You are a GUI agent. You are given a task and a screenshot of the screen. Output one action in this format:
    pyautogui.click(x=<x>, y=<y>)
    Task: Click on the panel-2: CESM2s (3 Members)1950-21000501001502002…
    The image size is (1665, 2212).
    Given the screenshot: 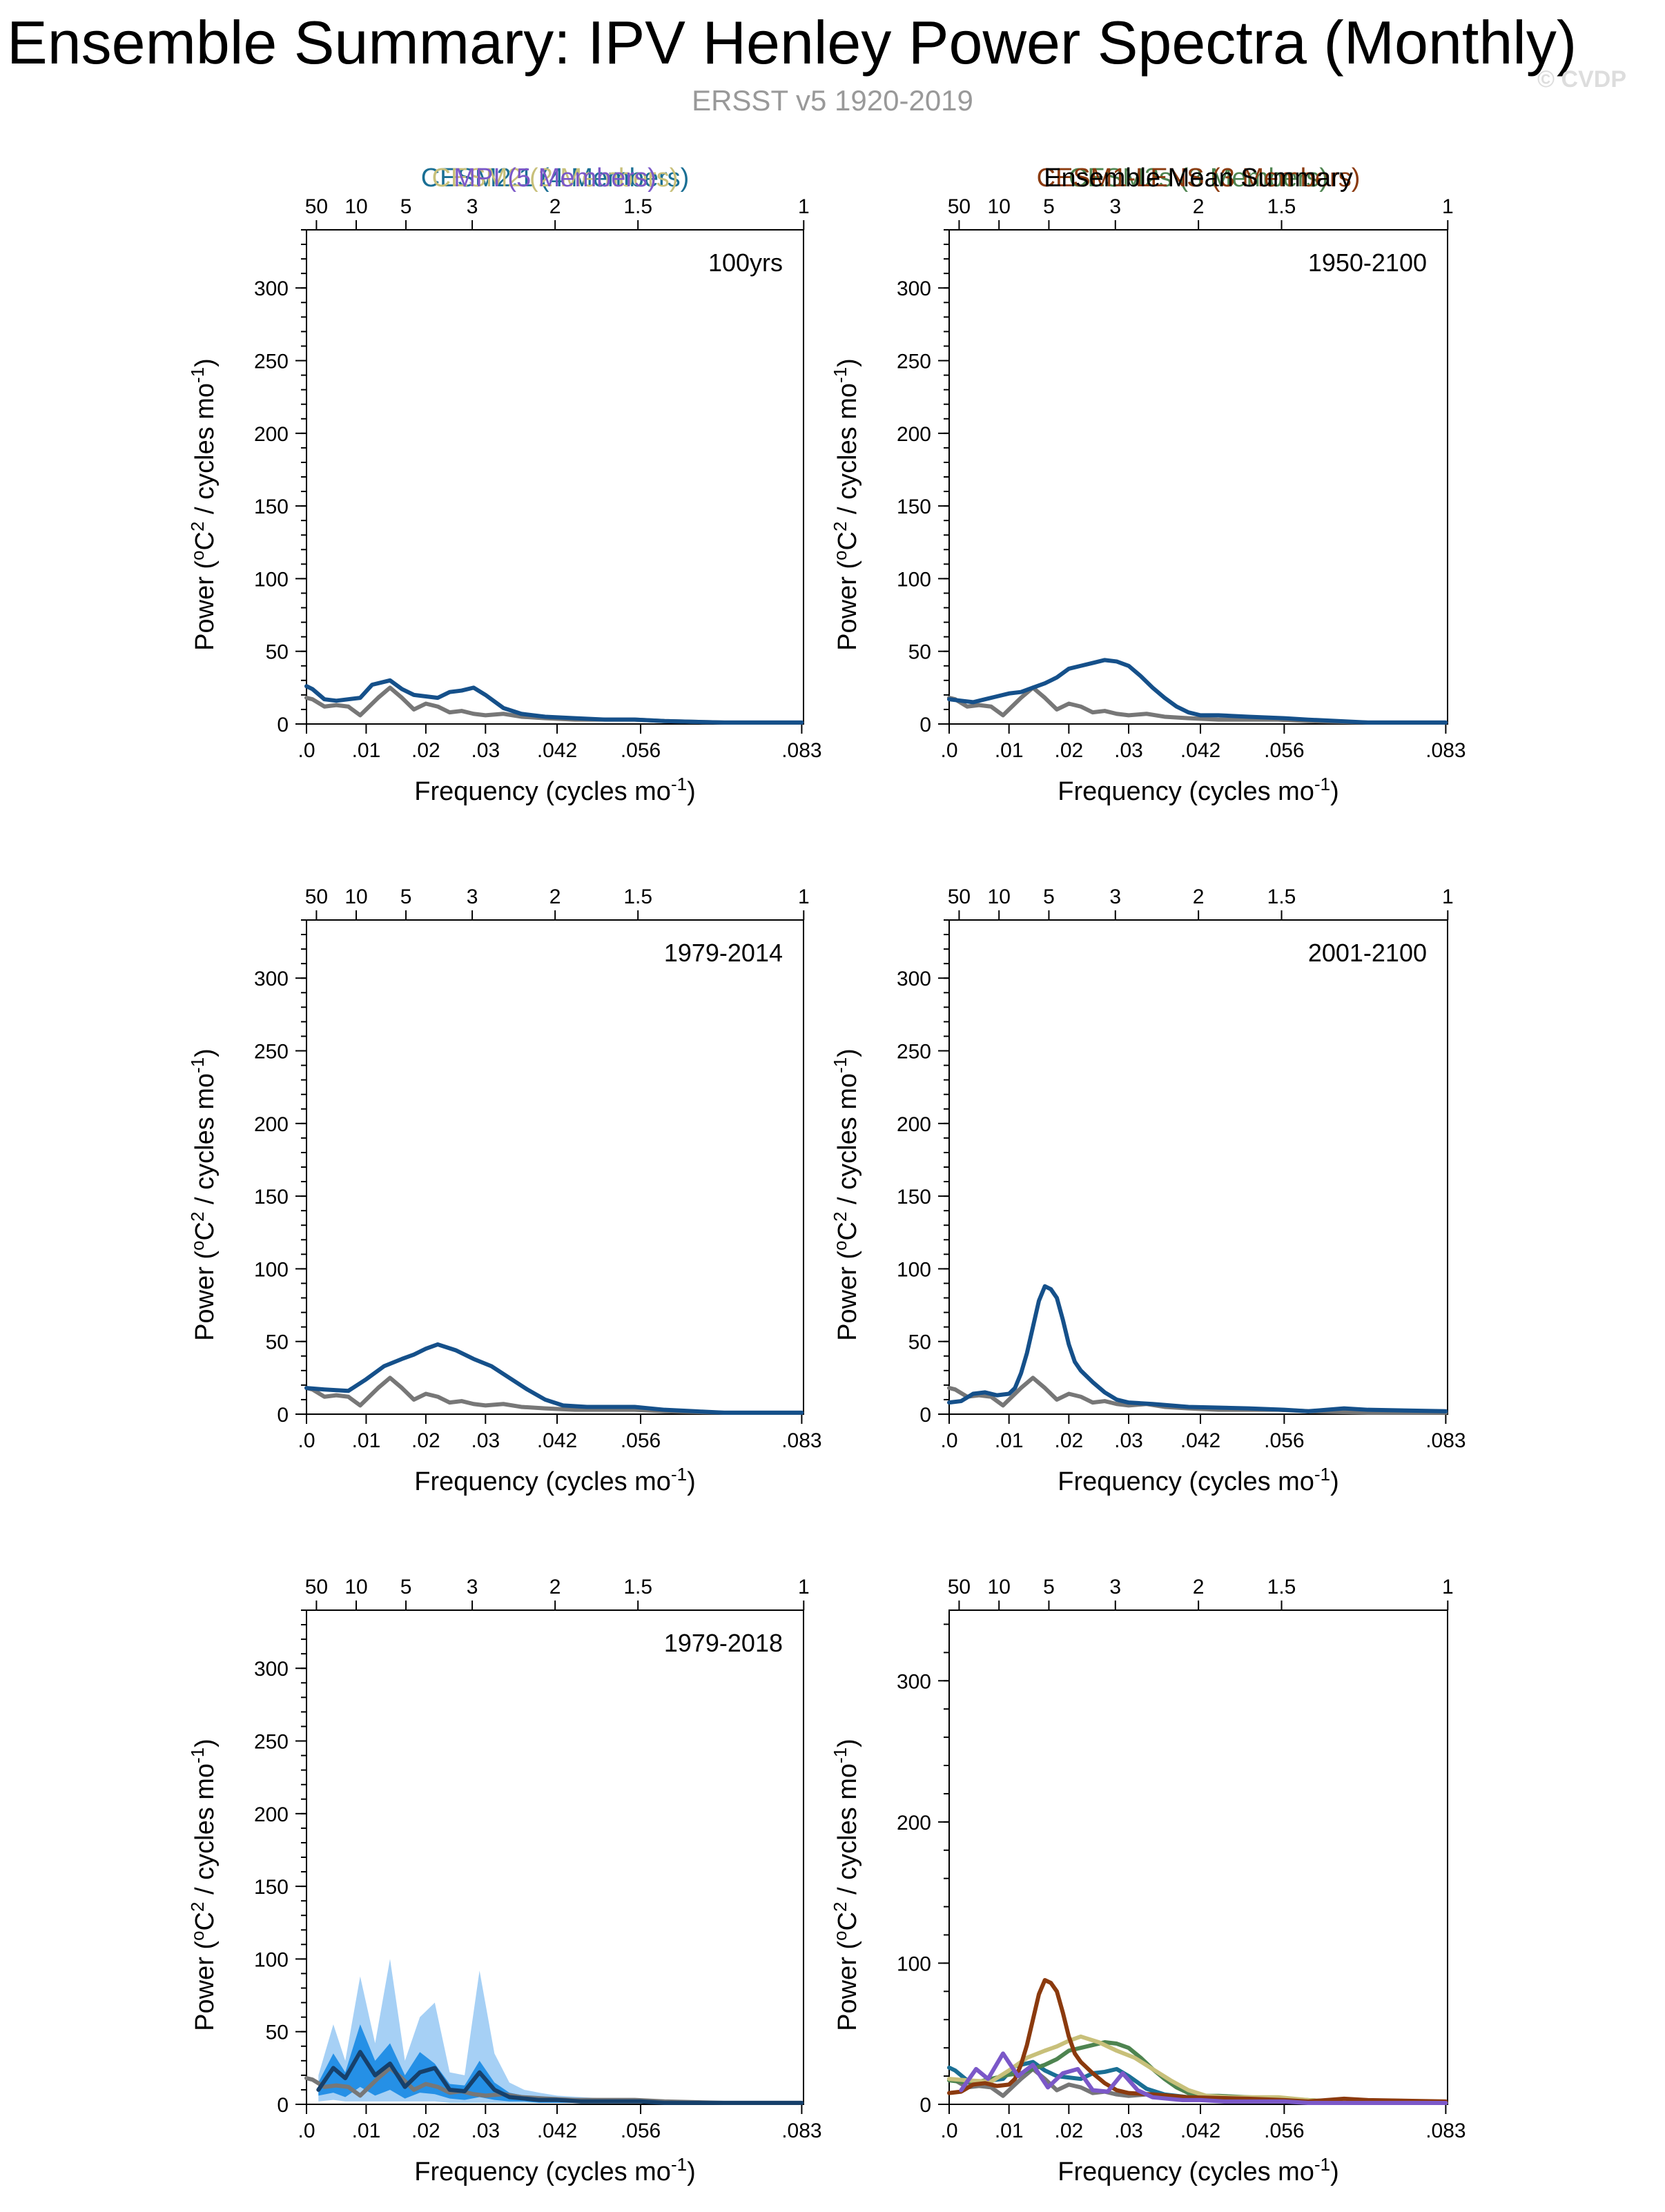 What is the action you would take?
    pyautogui.click(x=1148, y=485)
    